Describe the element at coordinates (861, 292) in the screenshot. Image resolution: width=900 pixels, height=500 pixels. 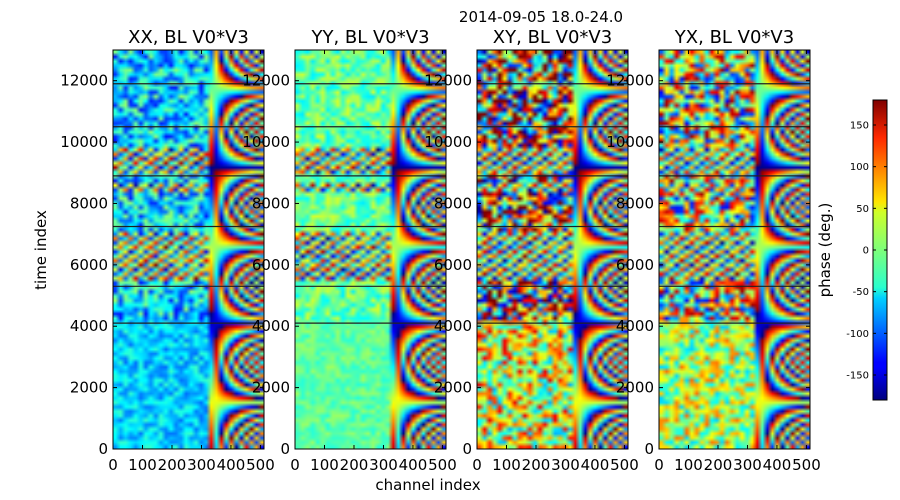
I see `colorbar-tick-label: -50` at that location.